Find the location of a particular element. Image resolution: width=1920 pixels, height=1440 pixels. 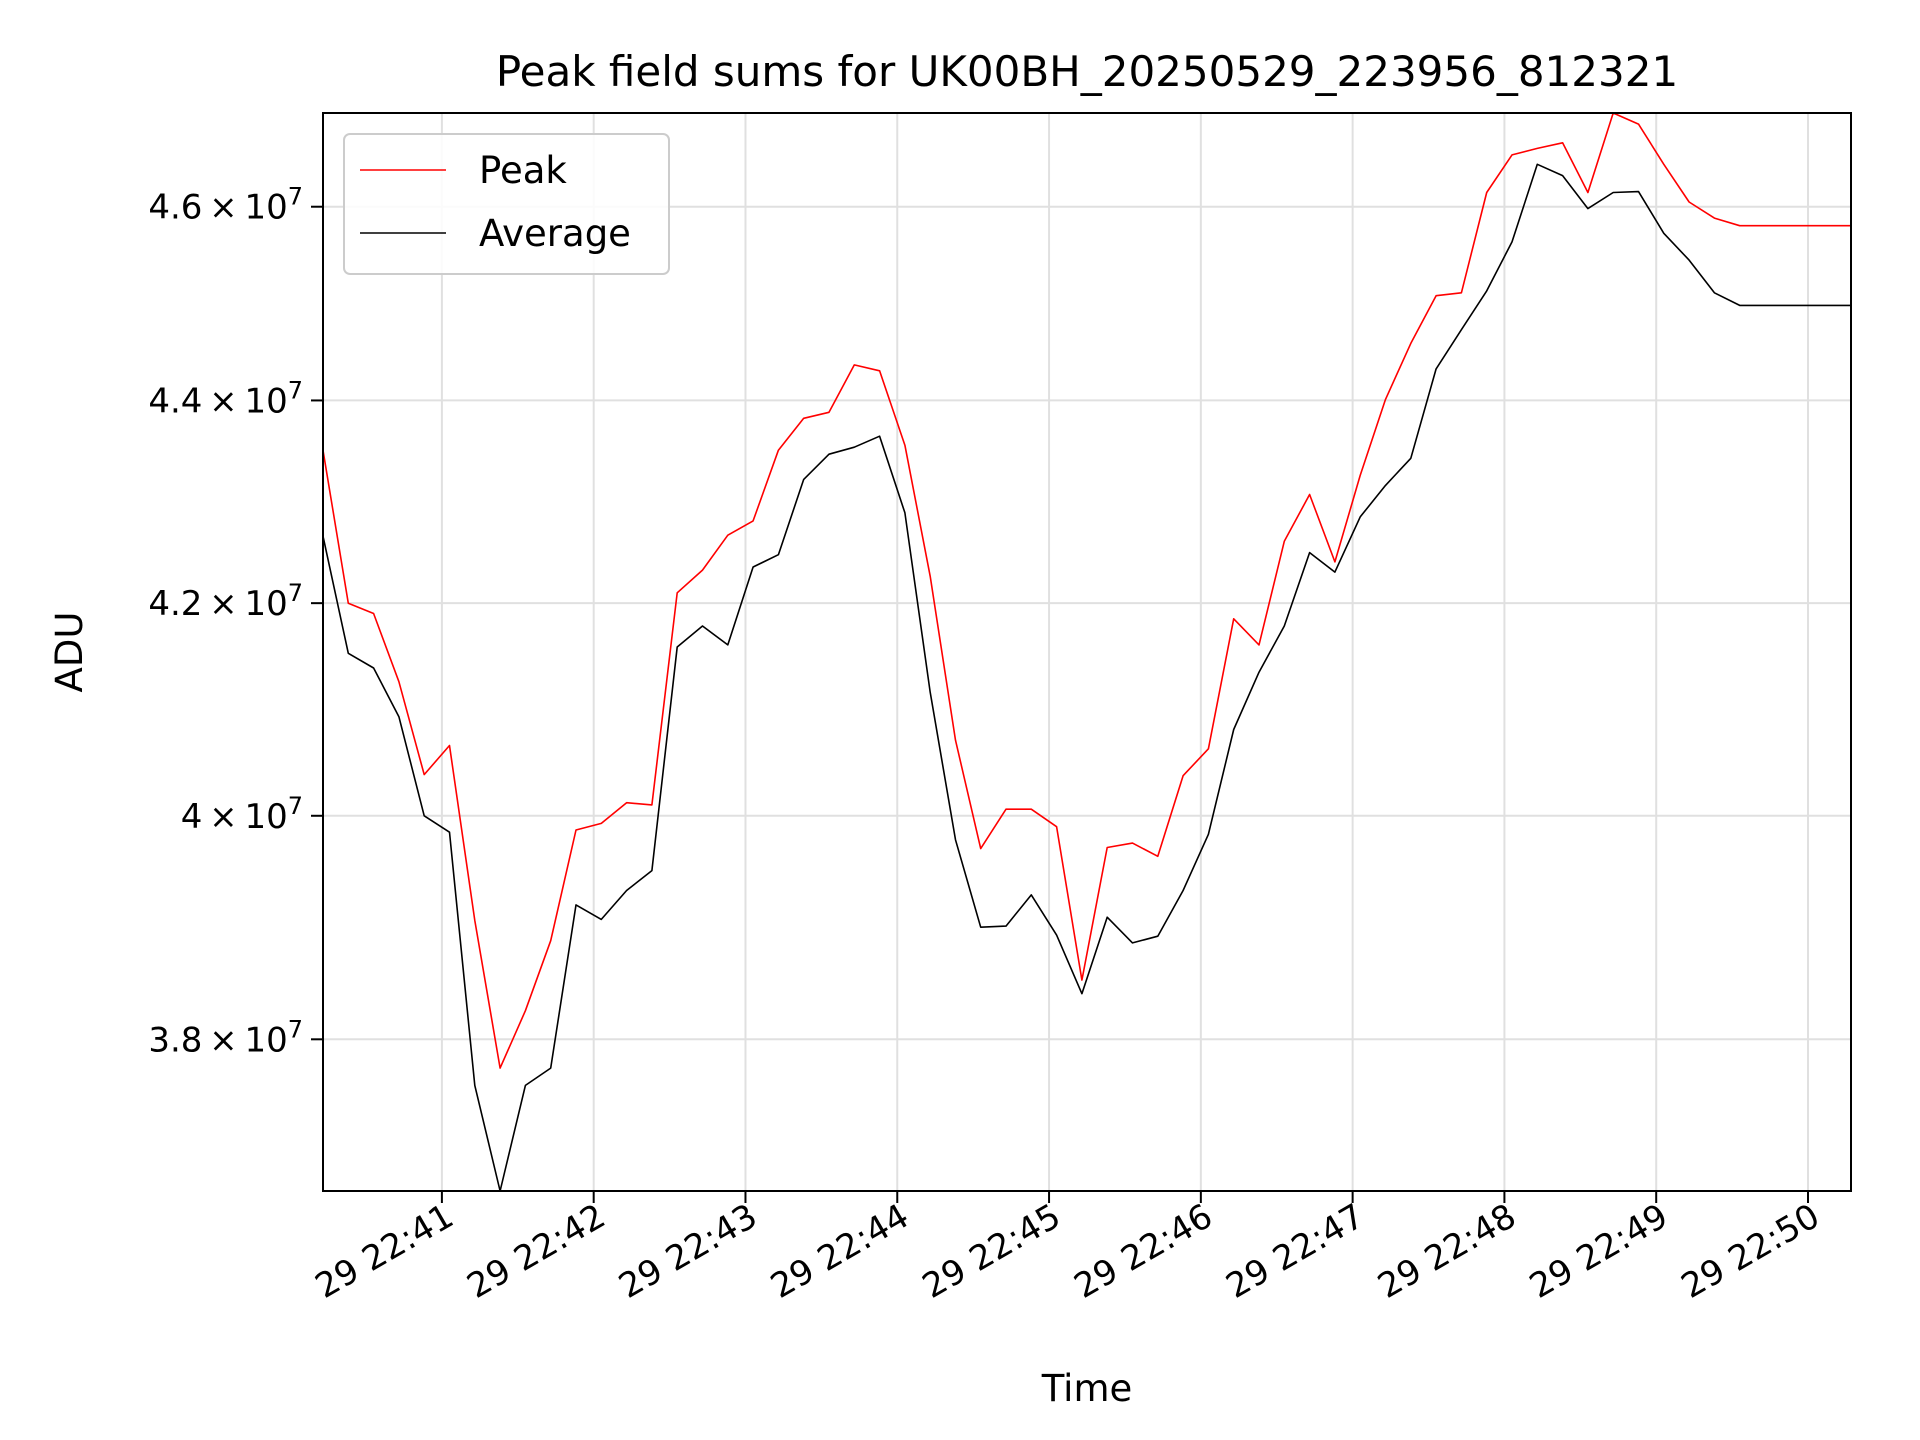

x-tick-label: 29 22:41 is located at coordinates (385, 1251).